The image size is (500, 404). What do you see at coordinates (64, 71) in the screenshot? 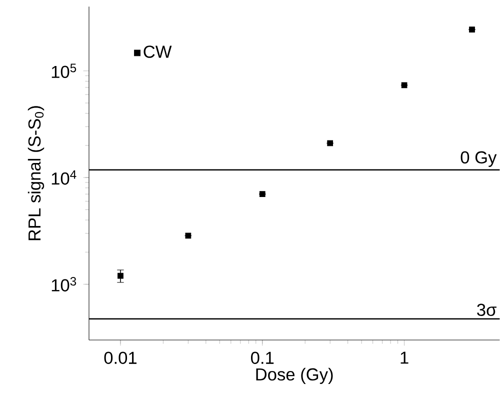
I see `y-tick-label: 10$^{5}$` at bounding box center [64, 71].